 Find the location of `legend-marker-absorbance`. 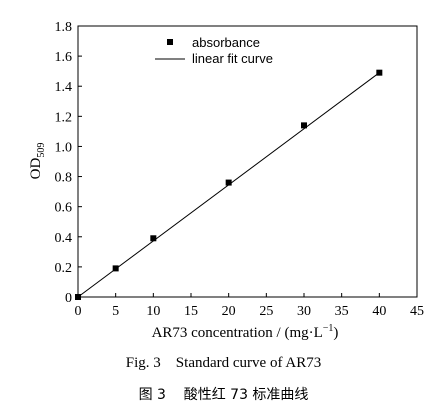

legend-marker-absorbance is located at coordinates (170, 42).